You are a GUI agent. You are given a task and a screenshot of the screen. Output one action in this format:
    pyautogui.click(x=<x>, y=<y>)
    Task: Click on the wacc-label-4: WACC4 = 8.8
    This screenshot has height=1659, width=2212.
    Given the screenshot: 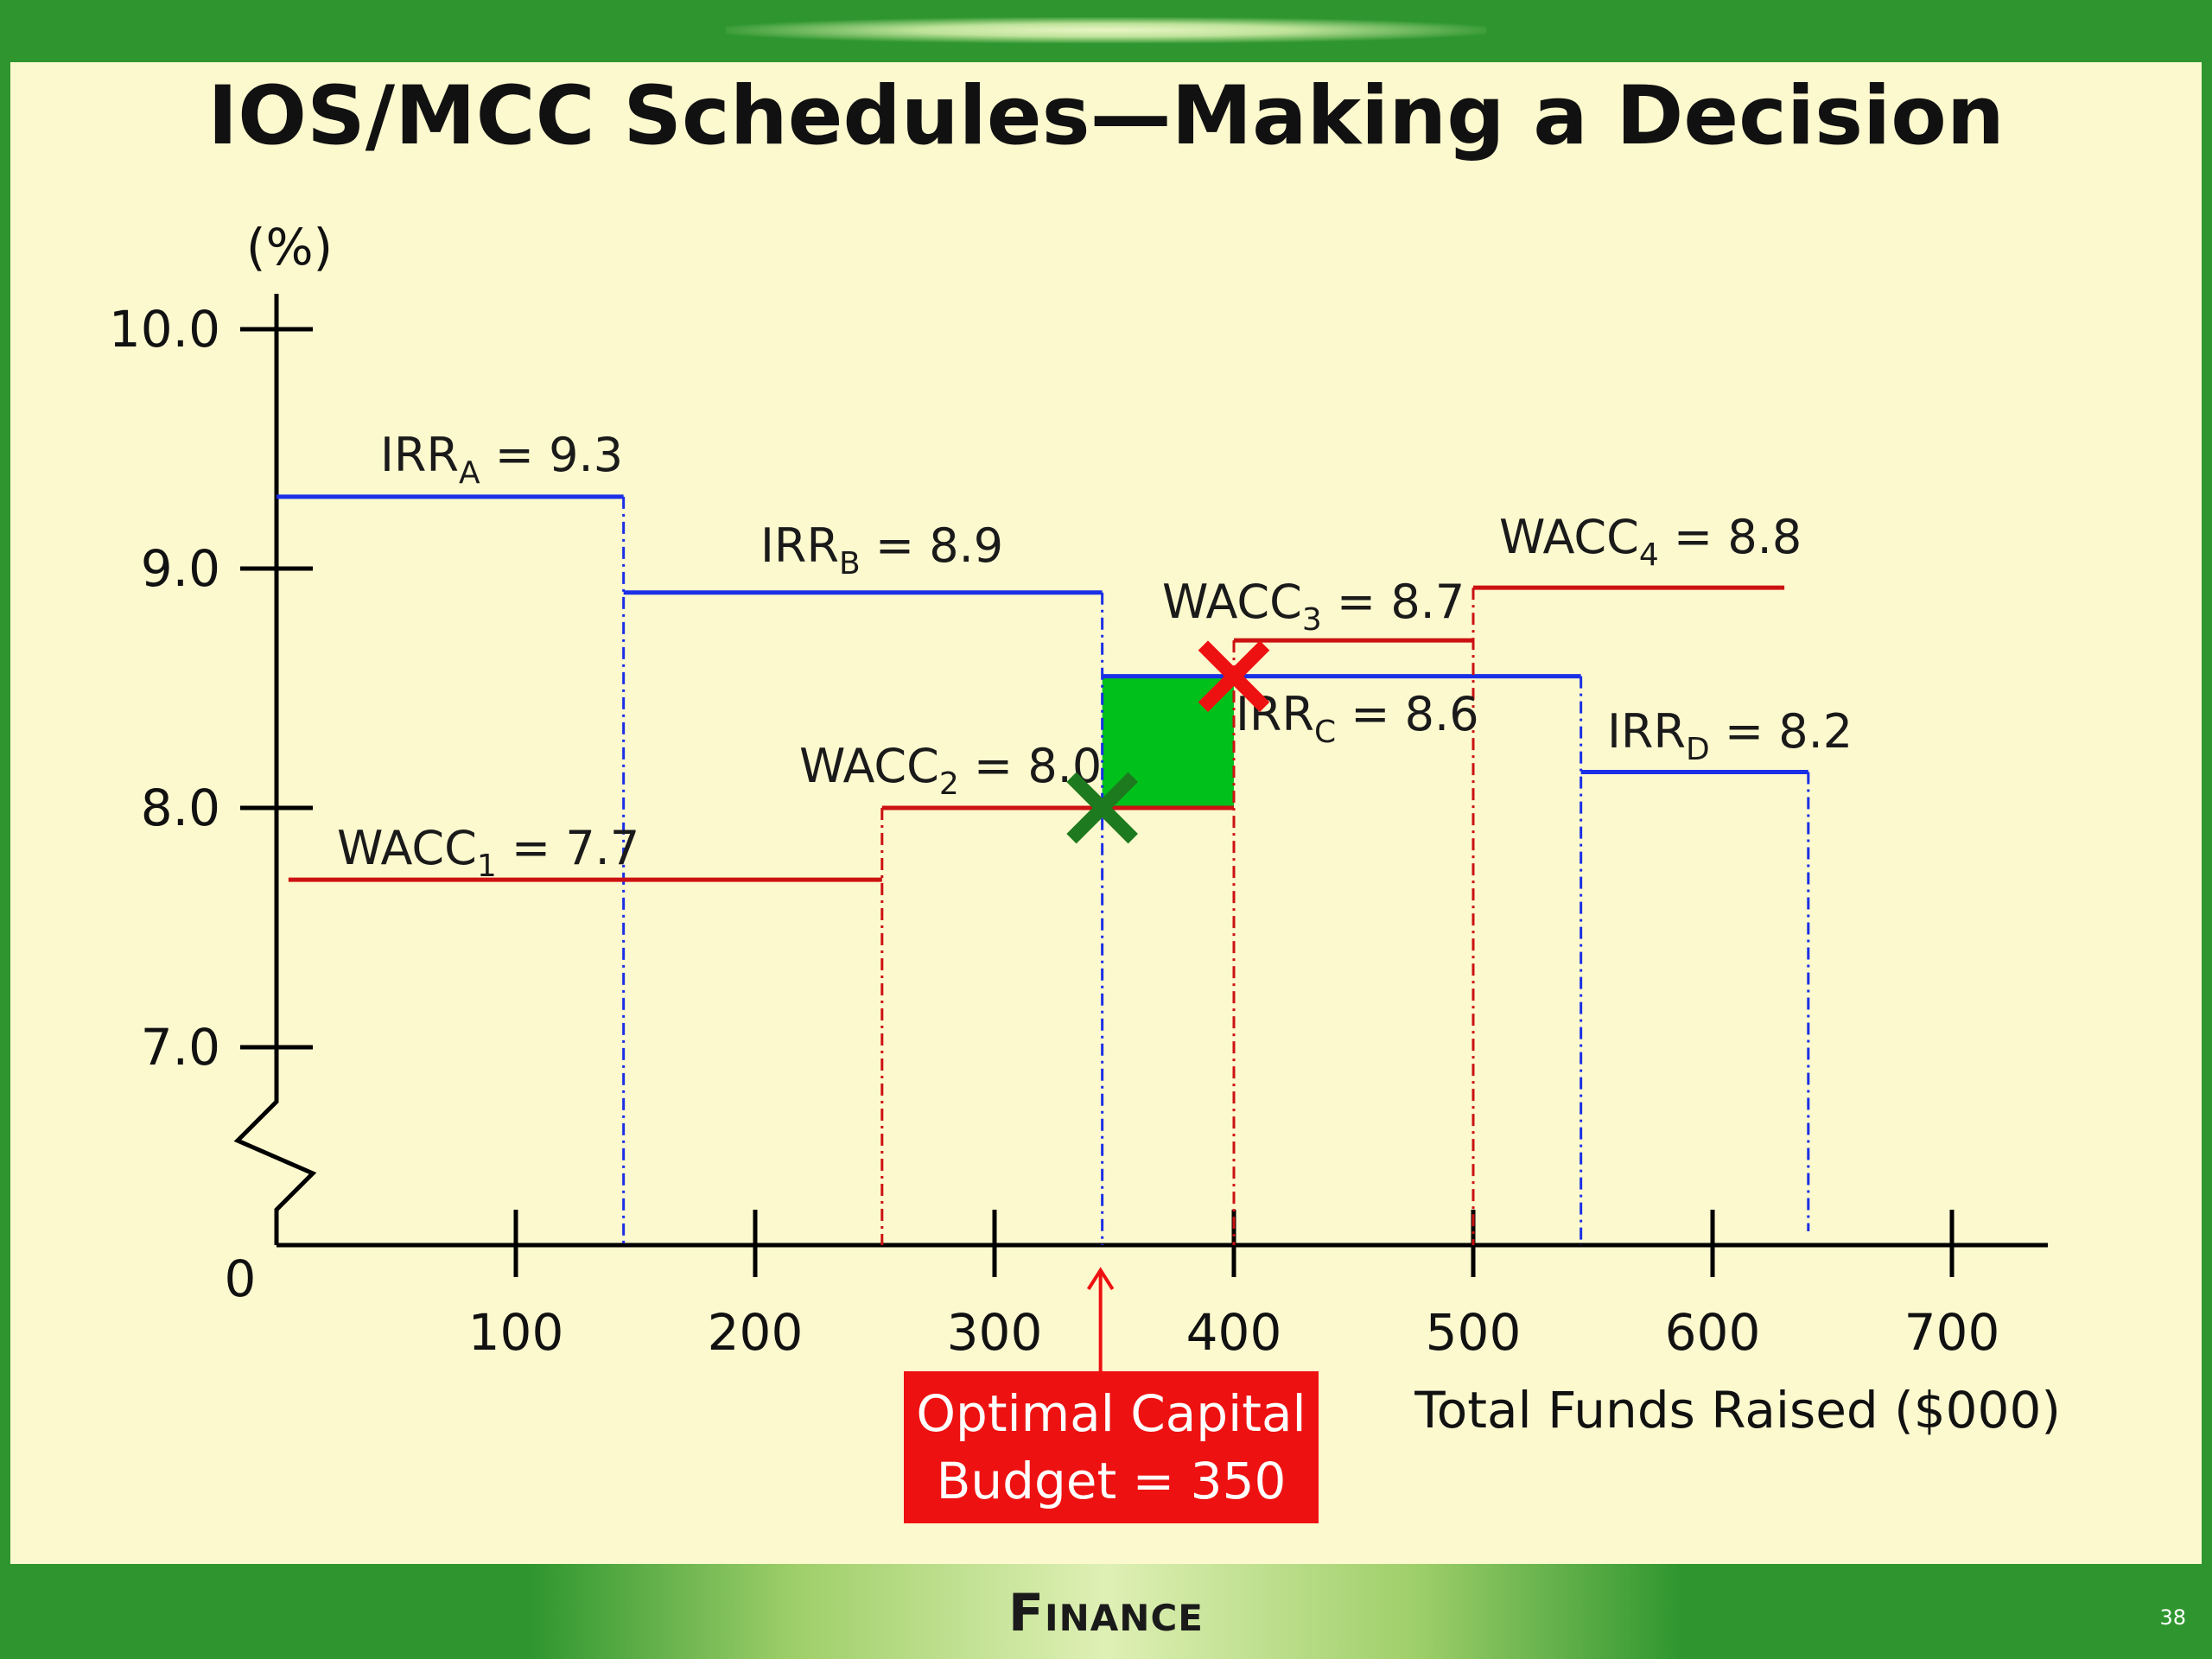 What is the action you would take?
    pyautogui.click(x=1650, y=541)
    